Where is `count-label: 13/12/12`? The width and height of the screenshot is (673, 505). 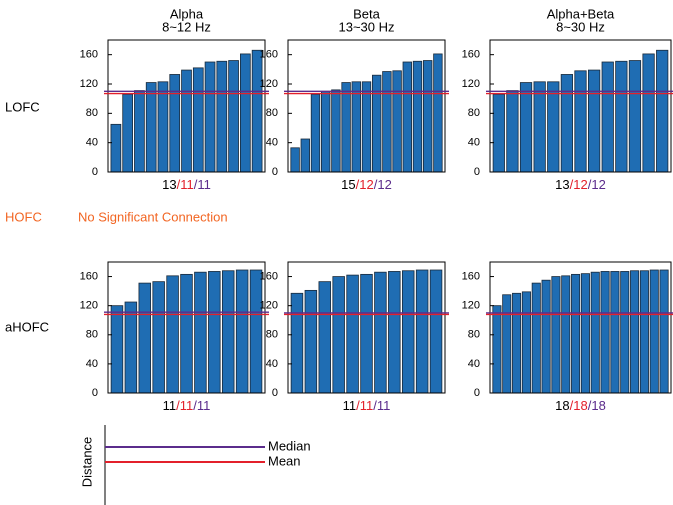 count-label: 13/12/12 is located at coordinates (580, 184).